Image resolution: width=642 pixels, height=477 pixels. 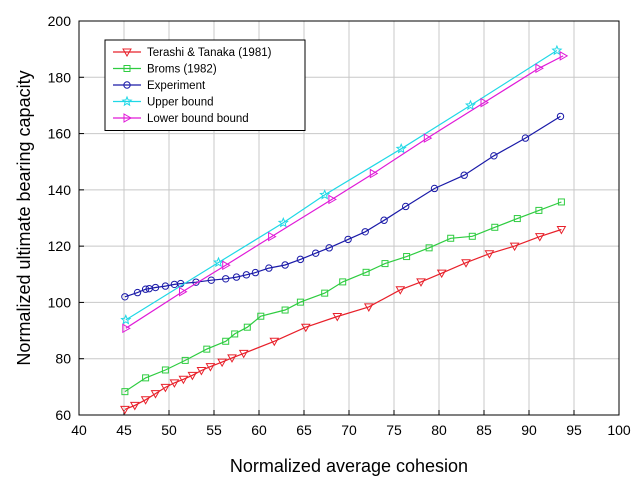 What do you see at coordinates (439, 430) in the screenshot?
I see `x-tick-label: 80` at bounding box center [439, 430].